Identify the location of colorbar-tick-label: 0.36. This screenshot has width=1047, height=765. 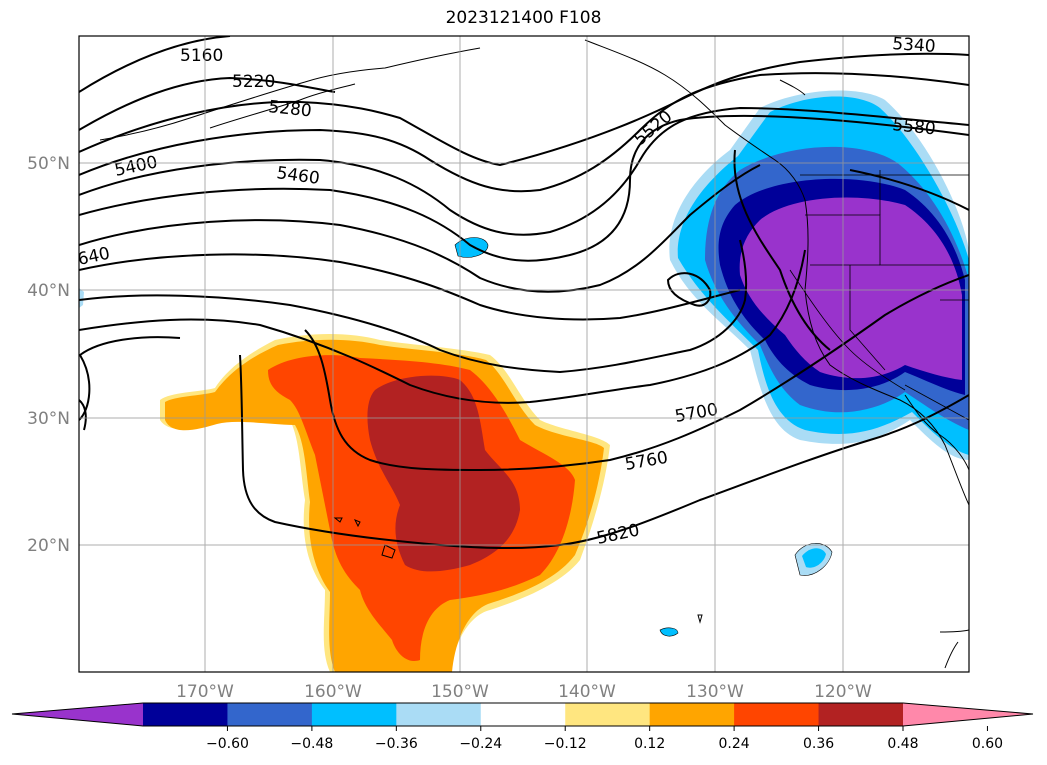
(818, 744).